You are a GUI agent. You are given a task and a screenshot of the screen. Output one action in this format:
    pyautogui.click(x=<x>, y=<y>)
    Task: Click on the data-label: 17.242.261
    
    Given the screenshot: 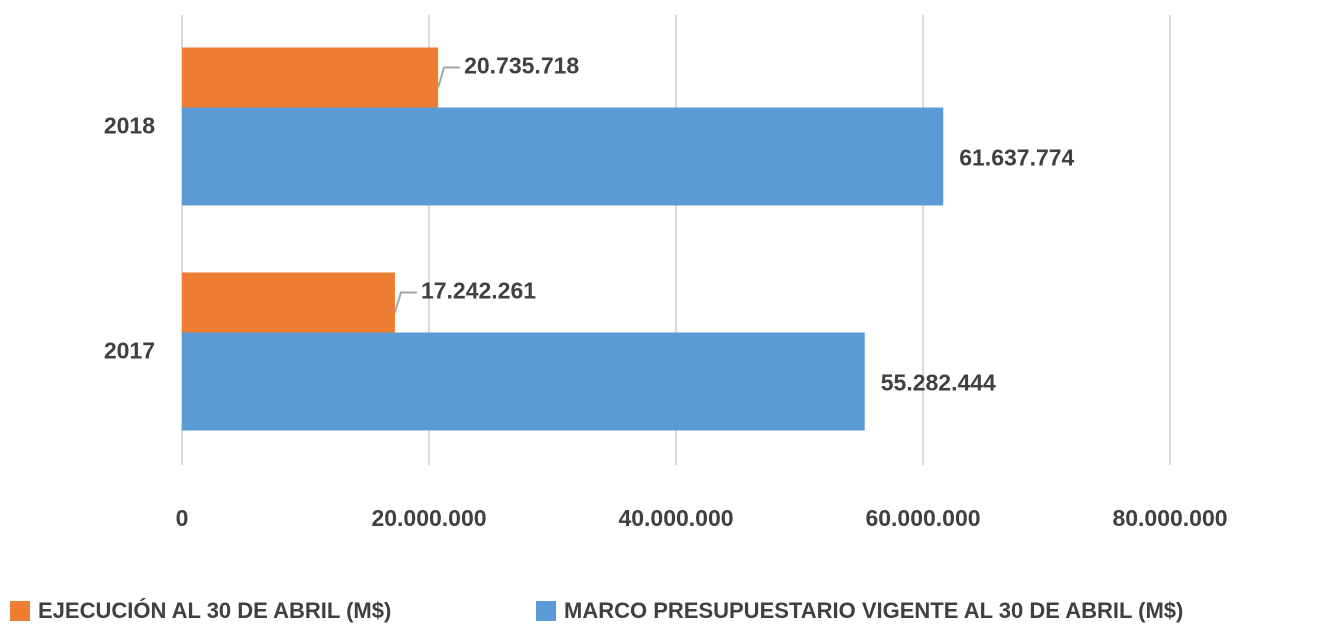 What is the action you would take?
    pyautogui.click(x=478, y=291)
    